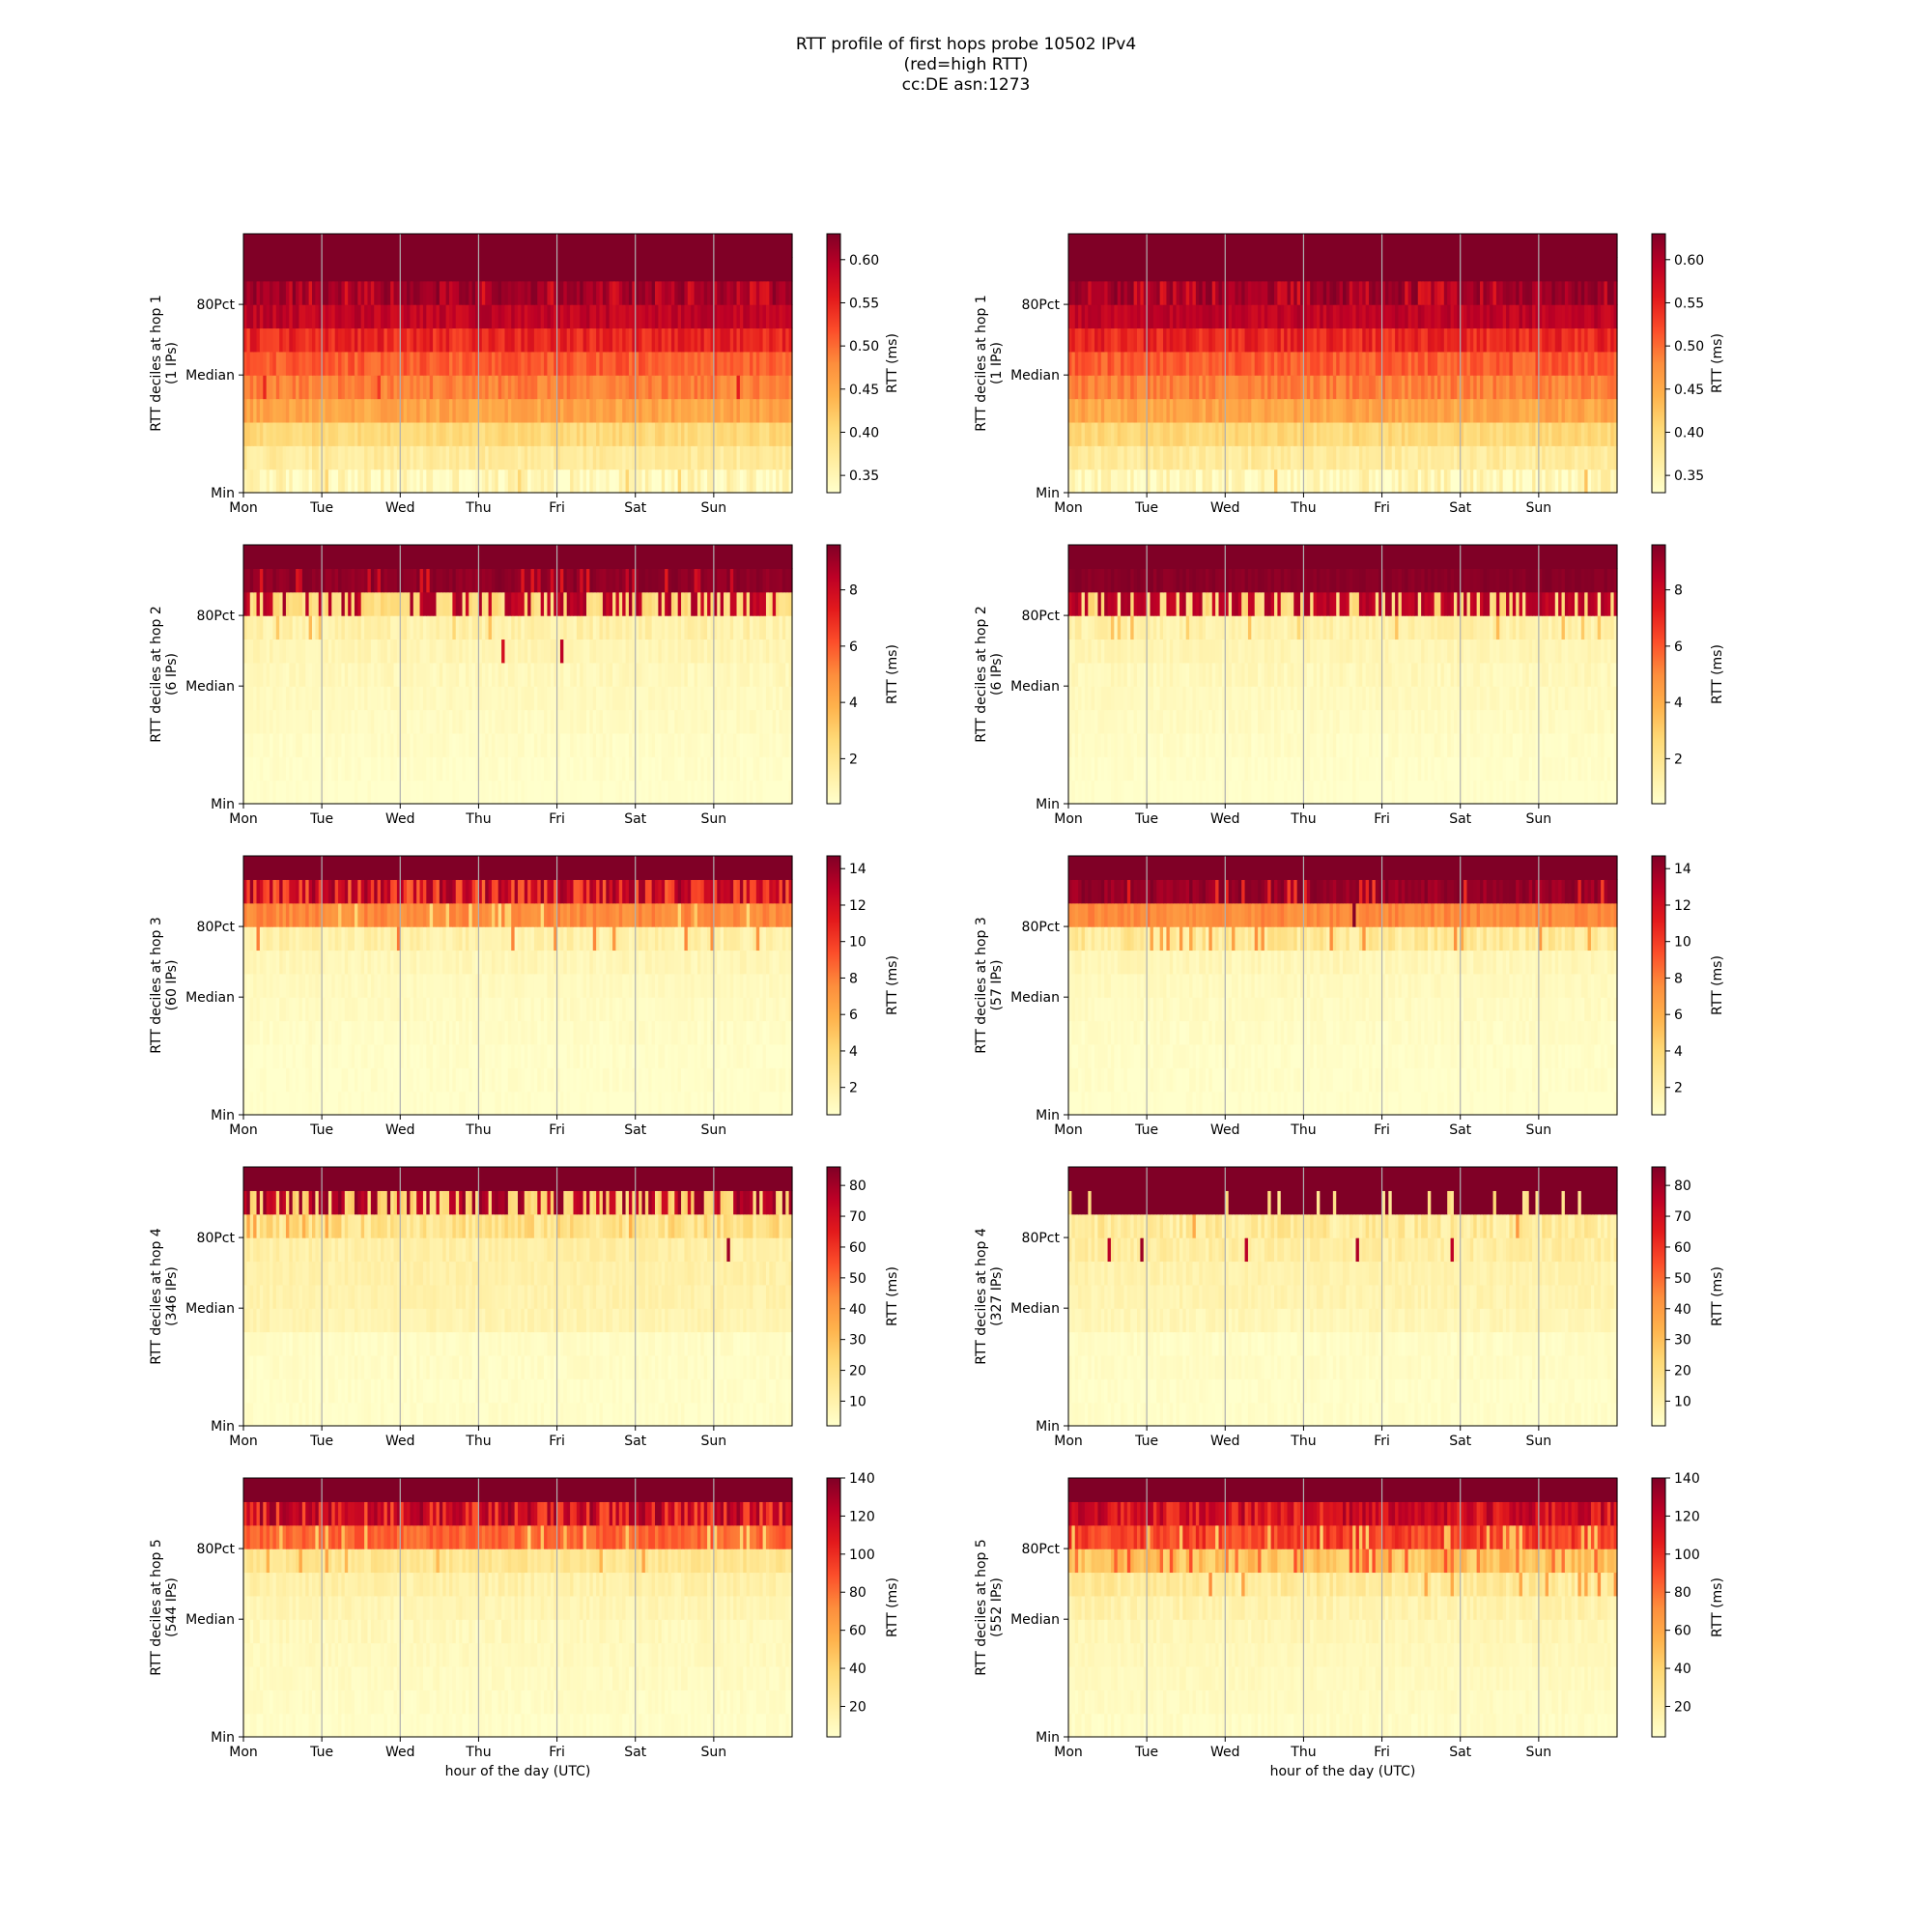  What do you see at coordinates (997, 363) in the screenshot?
I see `y-axis-sublabel: (1 IPs)` at bounding box center [997, 363].